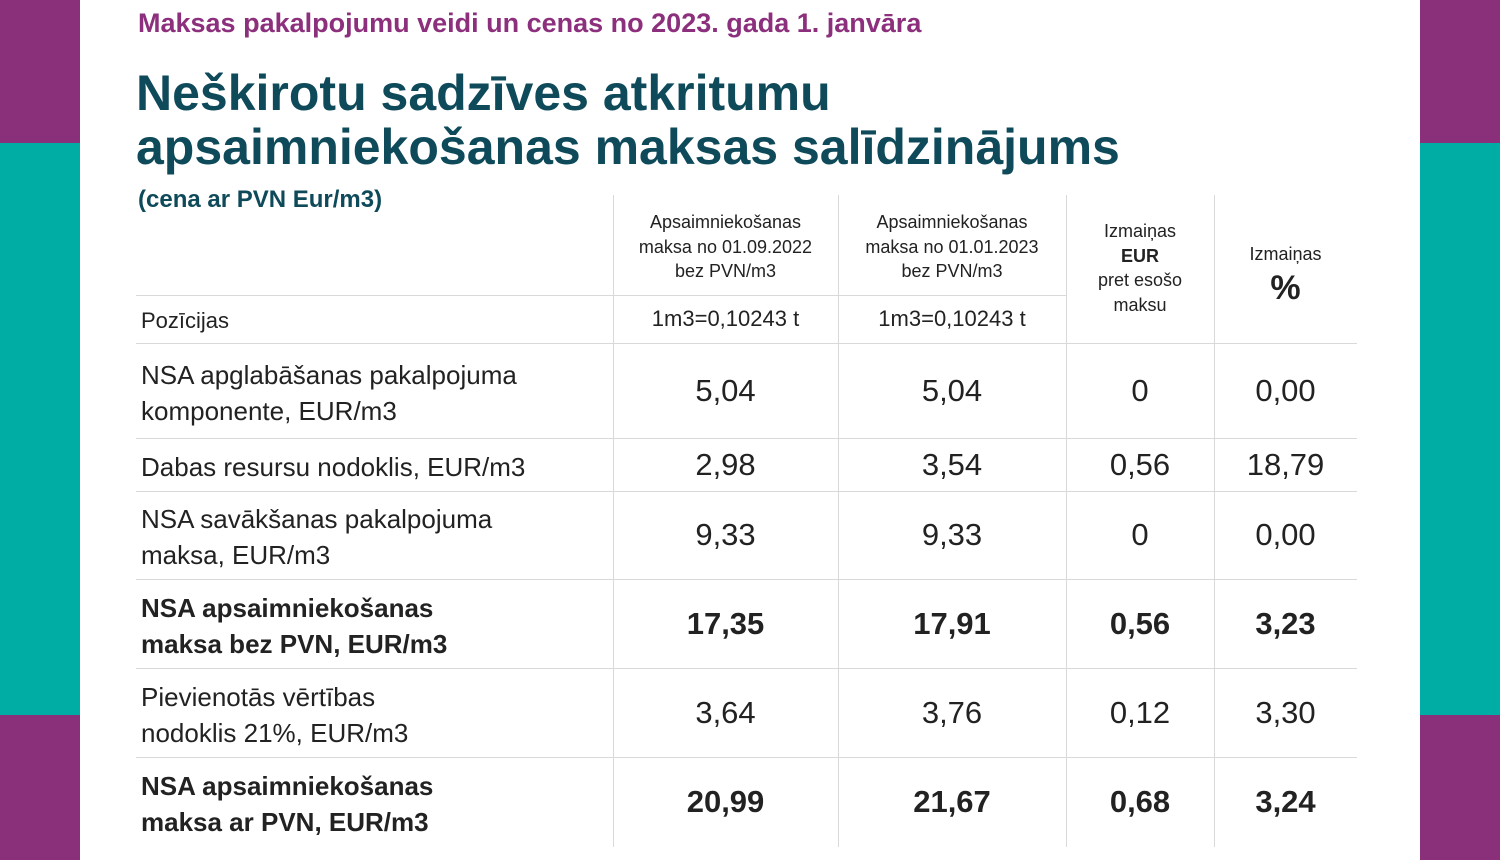 This screenshot has width=1500, height=860. What do you see at coordinates (329, 374) in the screenshot?
I see `row-label: NSA apglabāšanas pakalpojuma` at bounding box center [329, 374].